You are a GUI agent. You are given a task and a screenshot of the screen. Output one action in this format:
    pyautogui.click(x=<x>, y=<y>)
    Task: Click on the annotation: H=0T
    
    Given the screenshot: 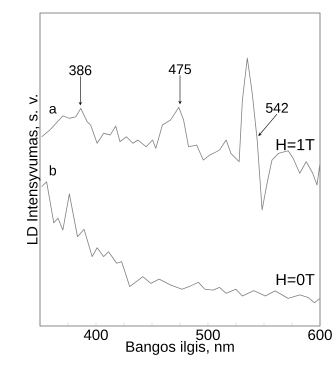 What is the action you would take?
    pyautogui.click(x=295, y=280)
    